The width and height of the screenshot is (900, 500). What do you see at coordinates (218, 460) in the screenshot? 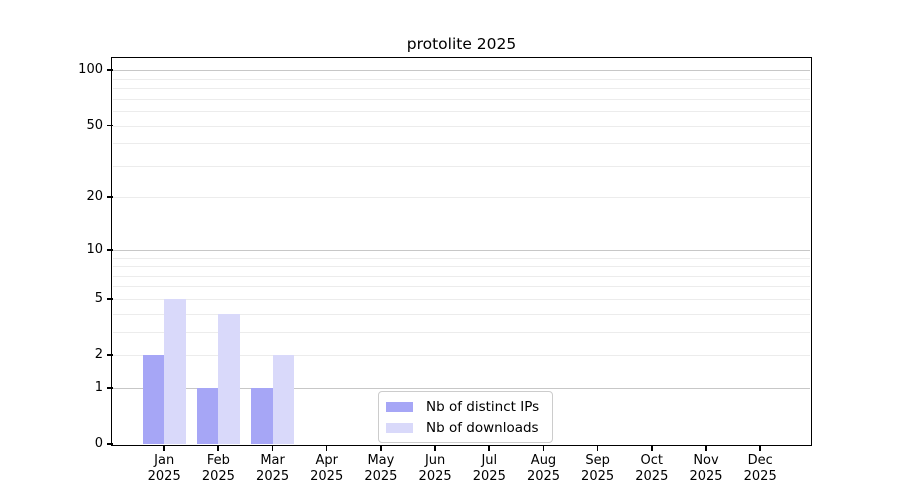
I see `x-tick-month: Feb` at bounding box center [218, 460].